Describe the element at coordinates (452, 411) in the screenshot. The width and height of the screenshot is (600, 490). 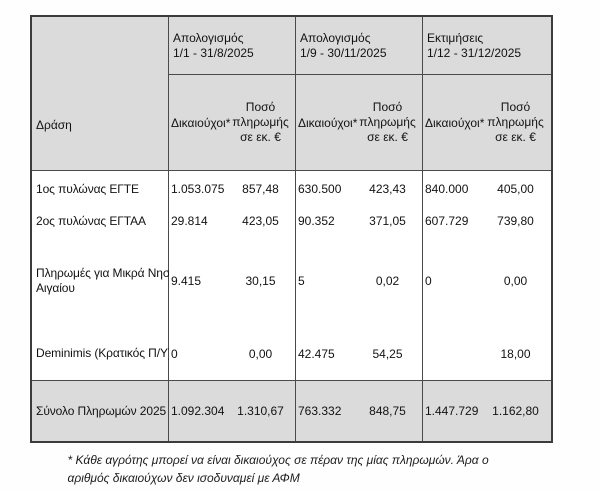
I see `total-beneficiaries-value: 1.447.729` at that location.